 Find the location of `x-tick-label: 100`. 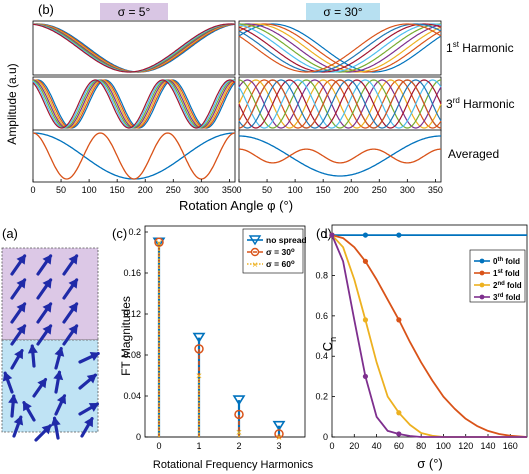

x-tick-label: 100 is located at coordinates (295, 190).